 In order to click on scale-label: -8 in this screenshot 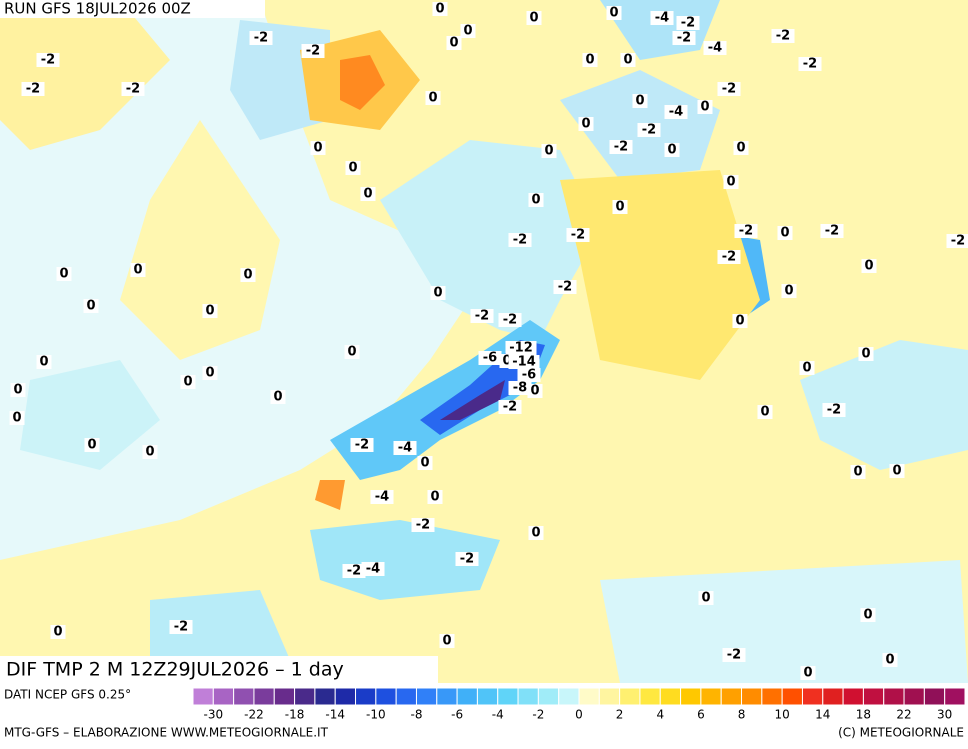, I will do `click(416, 715)`.